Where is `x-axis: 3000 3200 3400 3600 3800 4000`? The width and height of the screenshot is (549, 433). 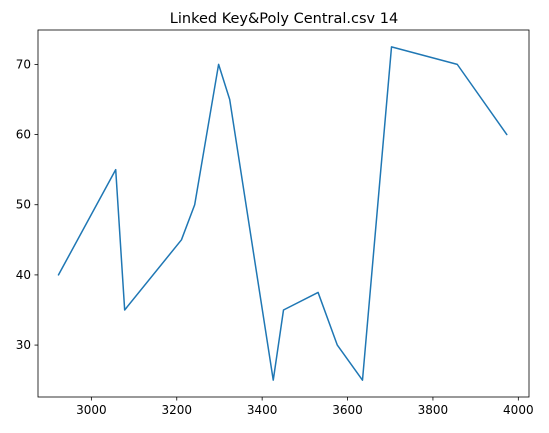 x-axis: 3000 3200 3400 3600 3800 4000 is located at coordinates (305, 407).